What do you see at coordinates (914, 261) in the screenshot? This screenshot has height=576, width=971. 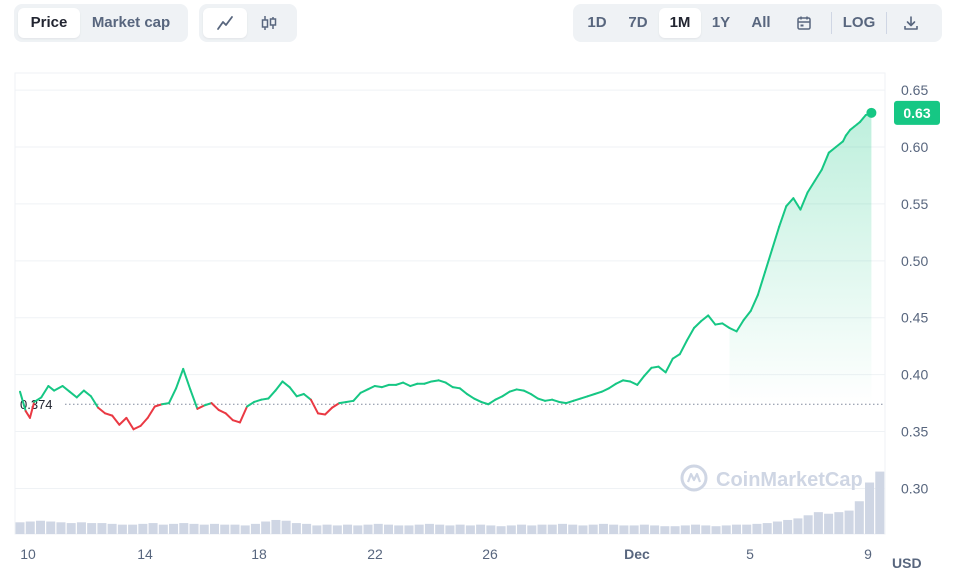 I see `y-tick-label: 0.50` at bounding box center [914, 261].